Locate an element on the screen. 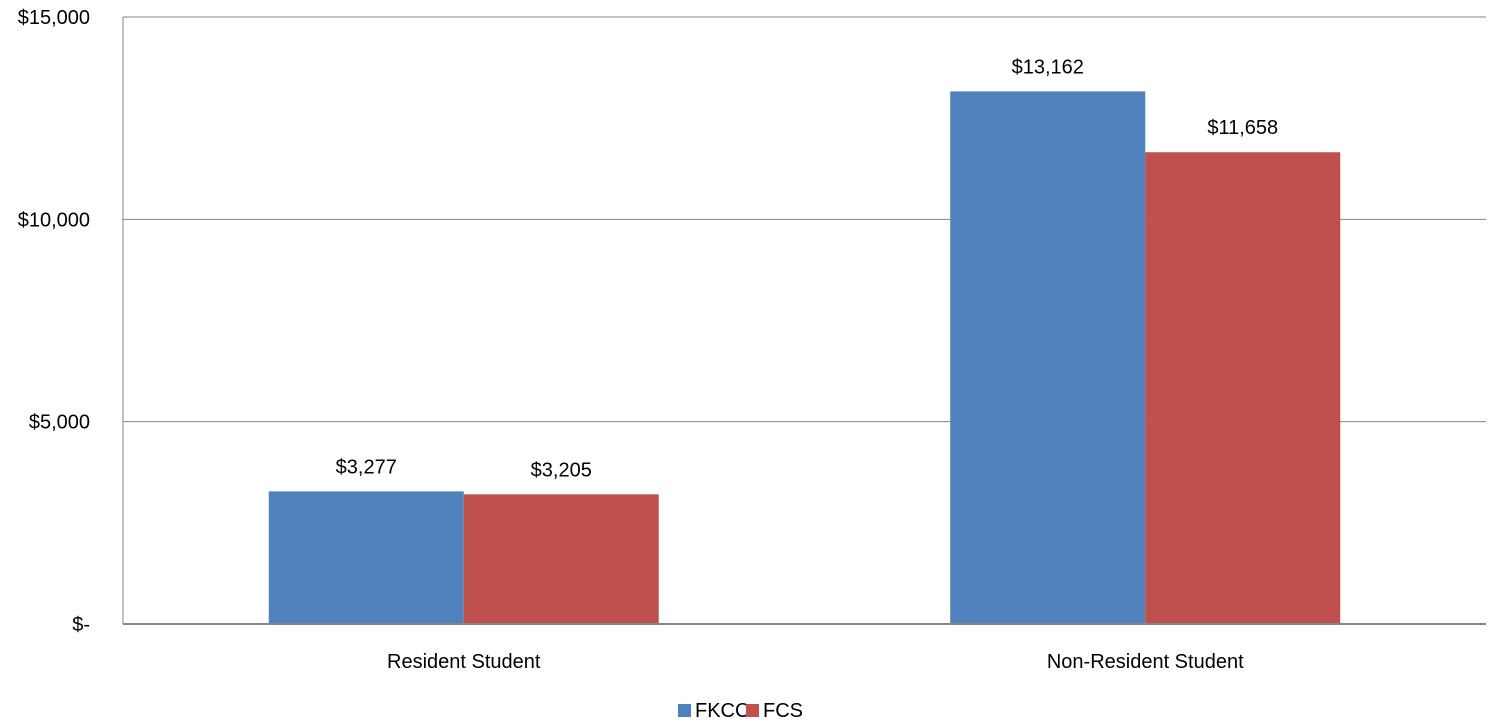 The width and height of the screenshot is (1489, 727). y-tick-label: $10,000 is located at coordinates (54, 220).